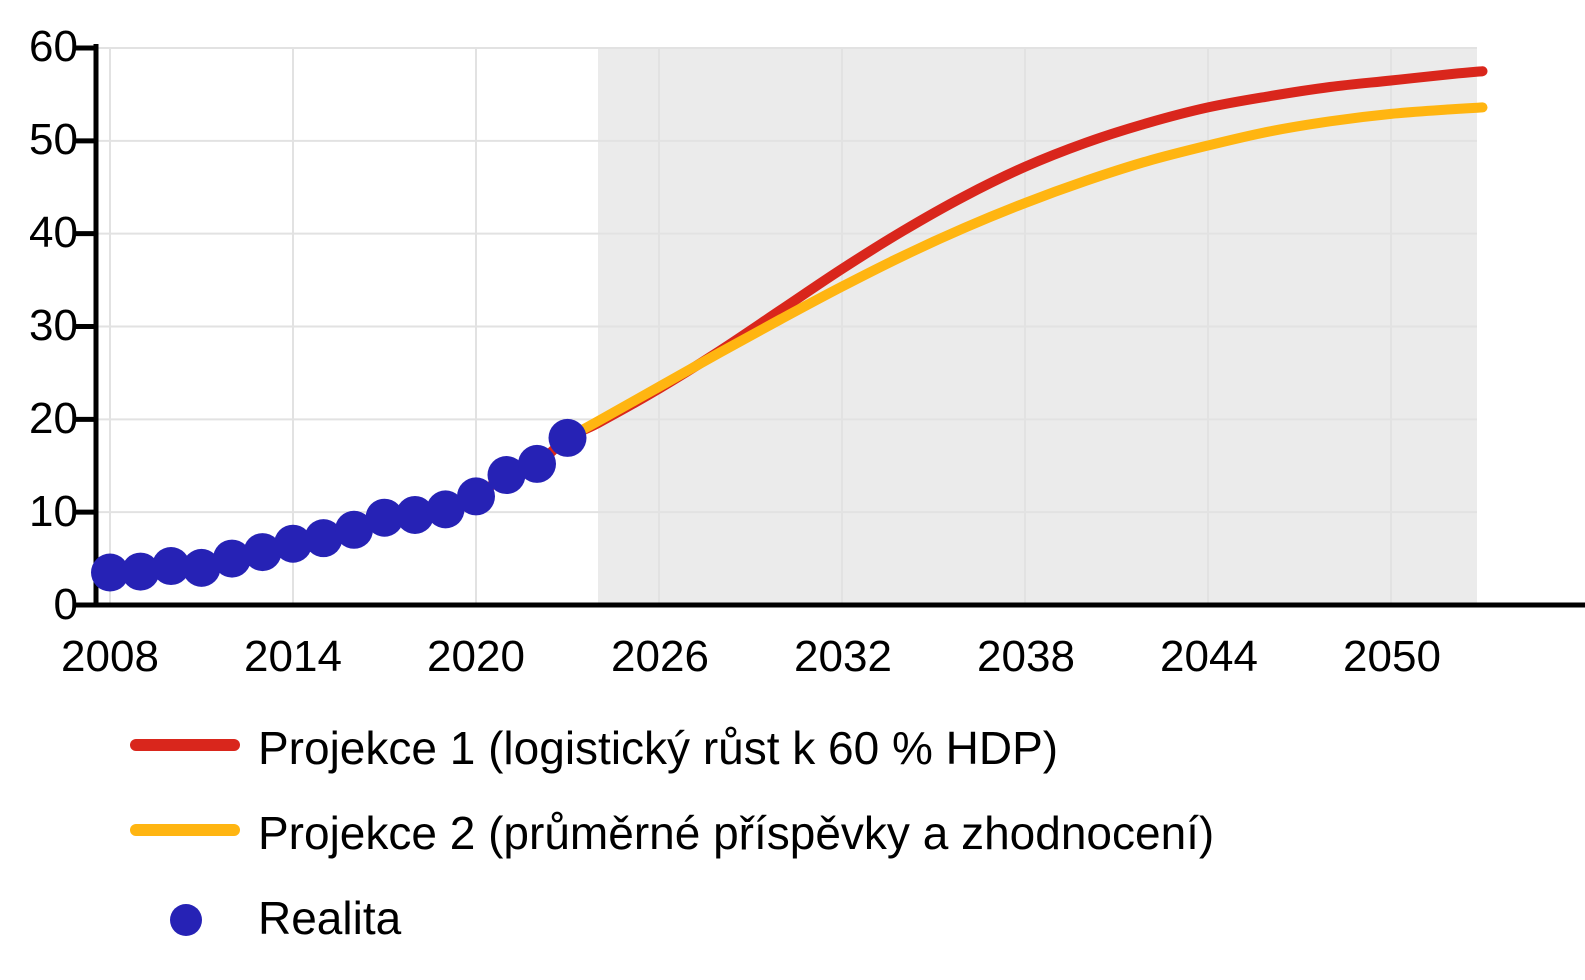 The height and width of the screenshot is (980, 1585). I want to click on y-tick-label: 10, so click(53, 511).